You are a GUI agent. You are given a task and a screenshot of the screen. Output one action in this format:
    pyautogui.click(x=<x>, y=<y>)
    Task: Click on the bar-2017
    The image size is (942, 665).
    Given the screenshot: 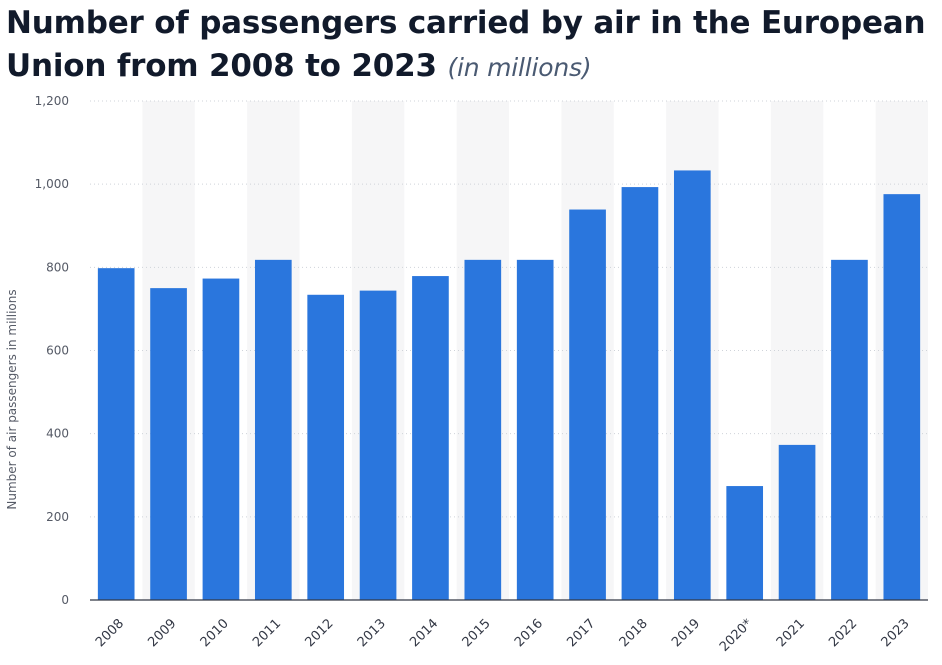 What is the action you would take?
    pyautogui.click(x=587, y=404)
    